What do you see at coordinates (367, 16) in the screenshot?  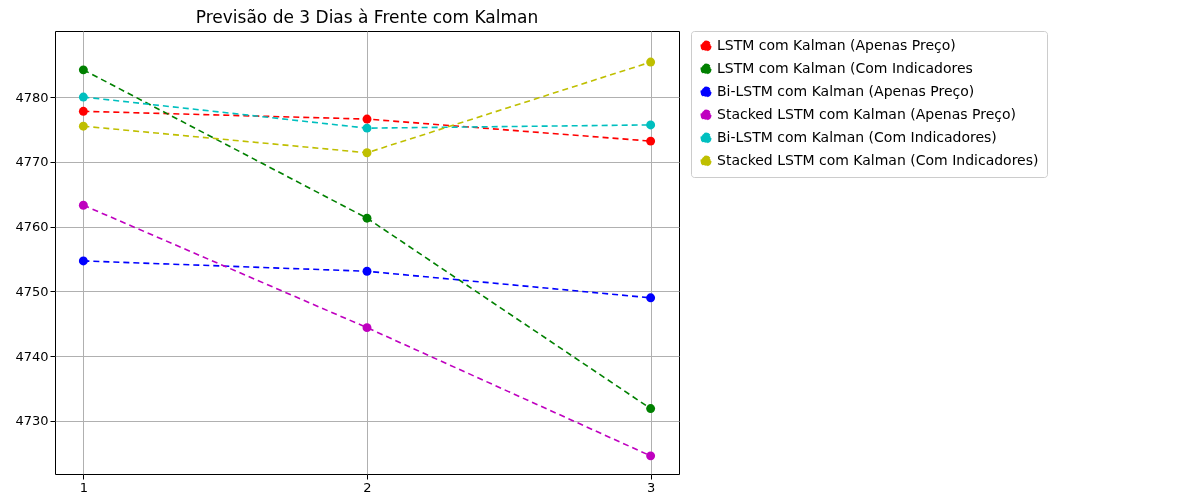 I see `chart-title: Previsão de 3 Dias à Frente com Kalman` at bounding box center [367, 16].